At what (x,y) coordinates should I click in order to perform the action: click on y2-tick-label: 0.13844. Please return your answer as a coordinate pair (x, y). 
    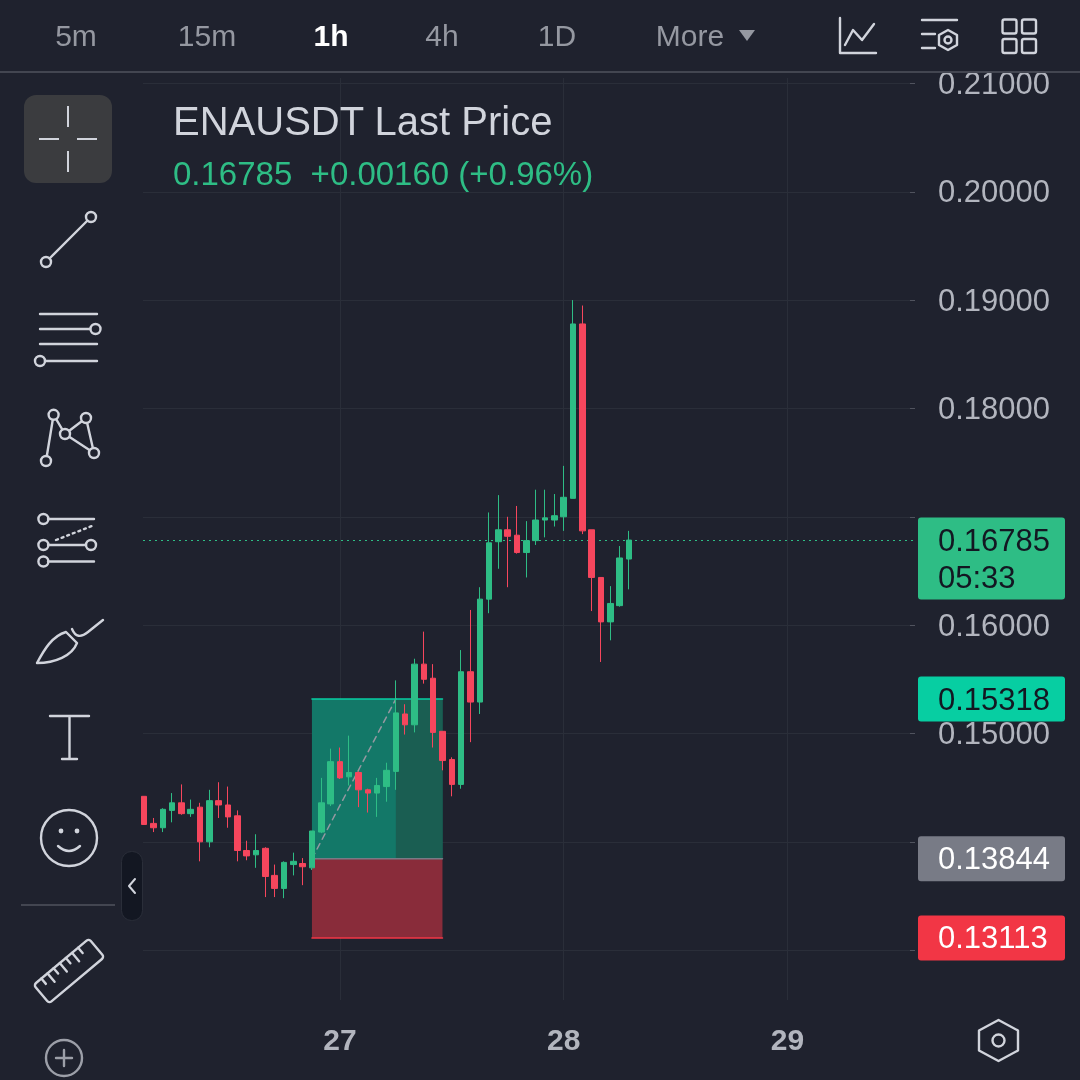
    Looking at the image, I should click on (994, 859).